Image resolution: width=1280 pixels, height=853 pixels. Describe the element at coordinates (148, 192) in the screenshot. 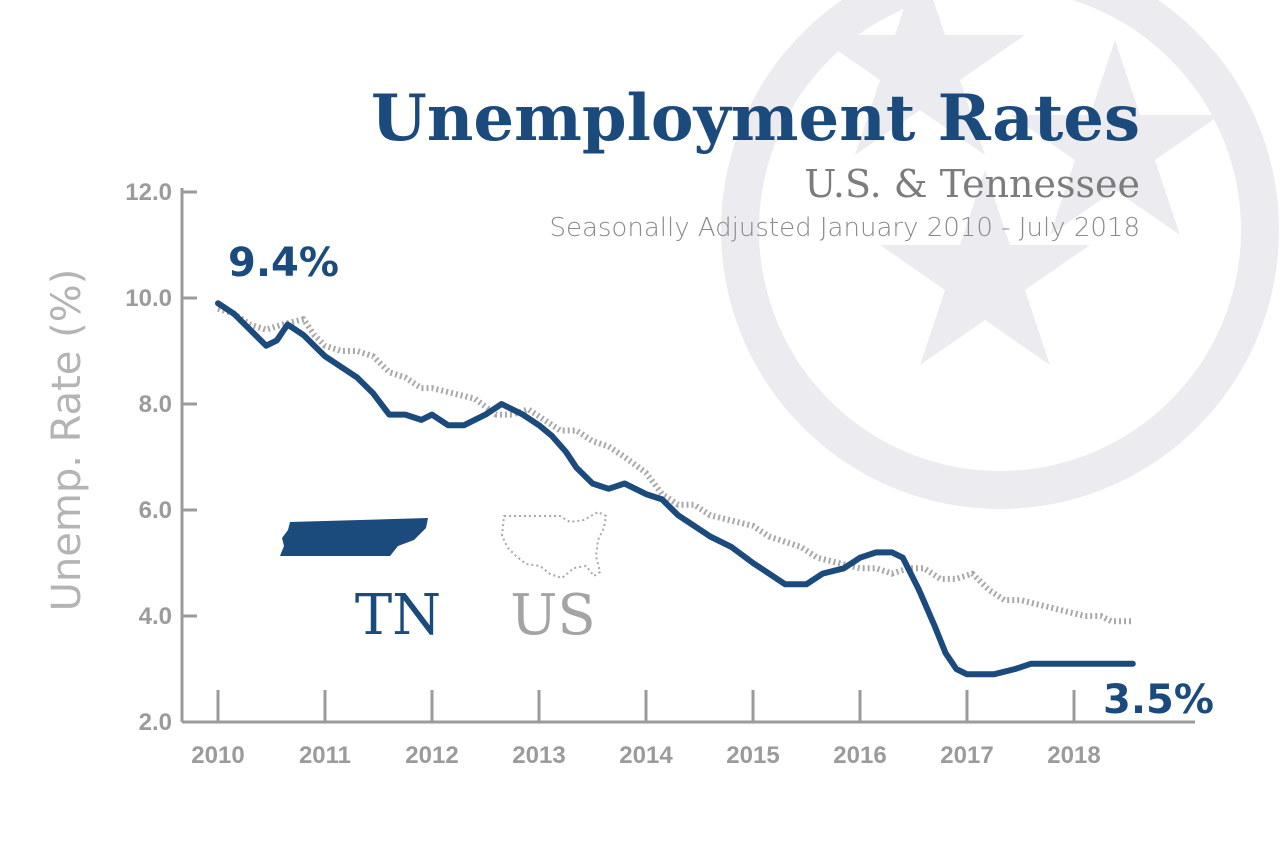

I see `y-tick-label: 12.0` at that location.